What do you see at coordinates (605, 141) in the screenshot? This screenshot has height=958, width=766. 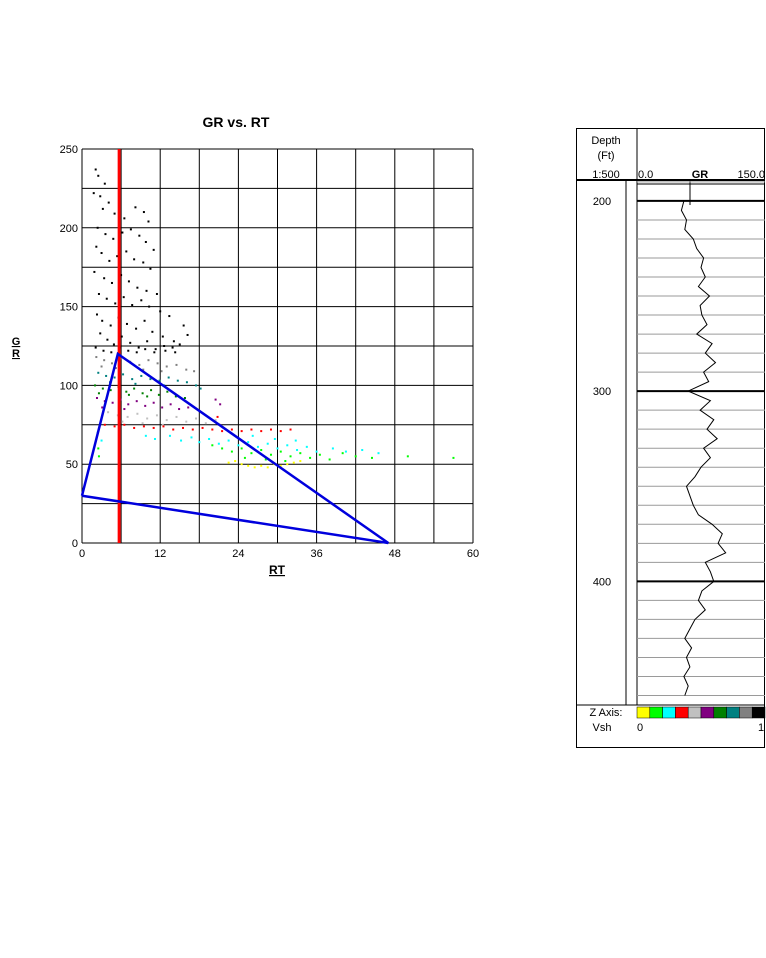 I see `depth-header: Depth` at bounding box center [605, 141].